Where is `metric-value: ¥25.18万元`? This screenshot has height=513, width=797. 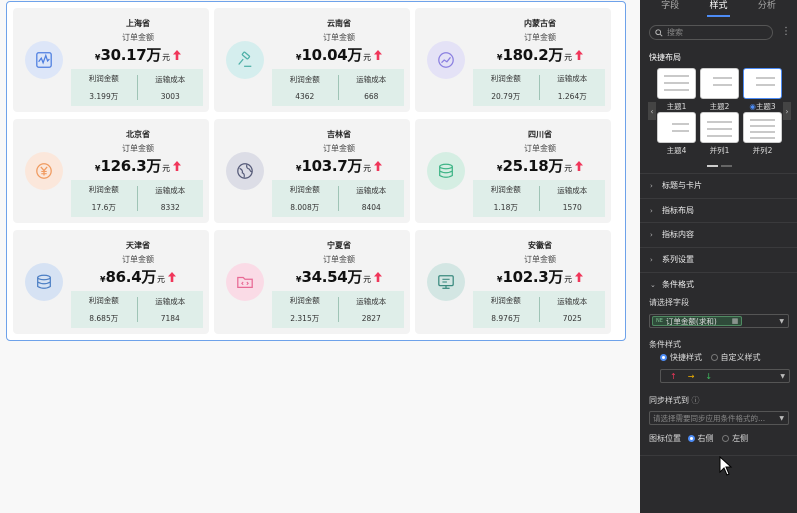 metric-value: ¥25.18万元 is located at coordinates (540, 165).